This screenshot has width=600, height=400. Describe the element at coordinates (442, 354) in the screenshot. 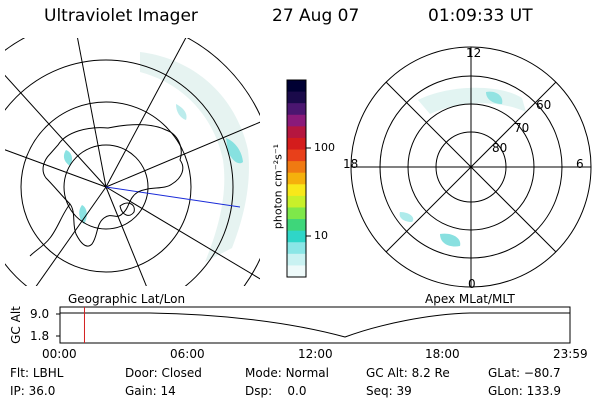

I see `timeline-xtick-1800: 18:00` at that location.